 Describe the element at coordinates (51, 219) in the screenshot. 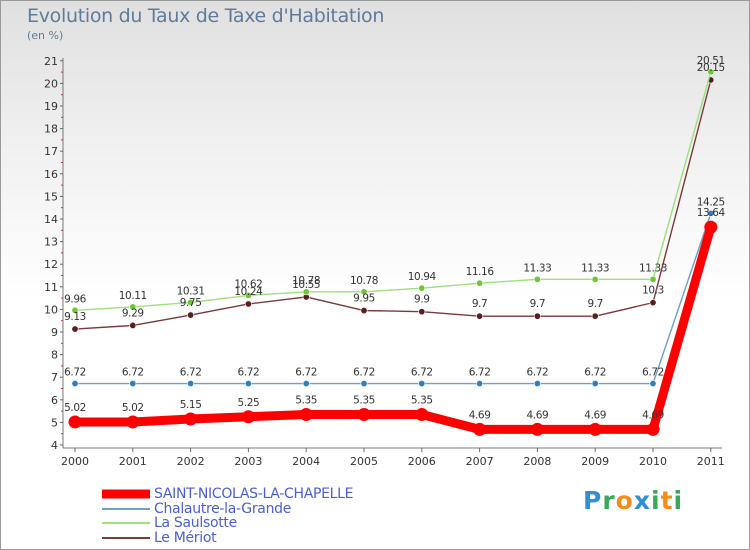

I see `y-tick-label: 14` at that location.